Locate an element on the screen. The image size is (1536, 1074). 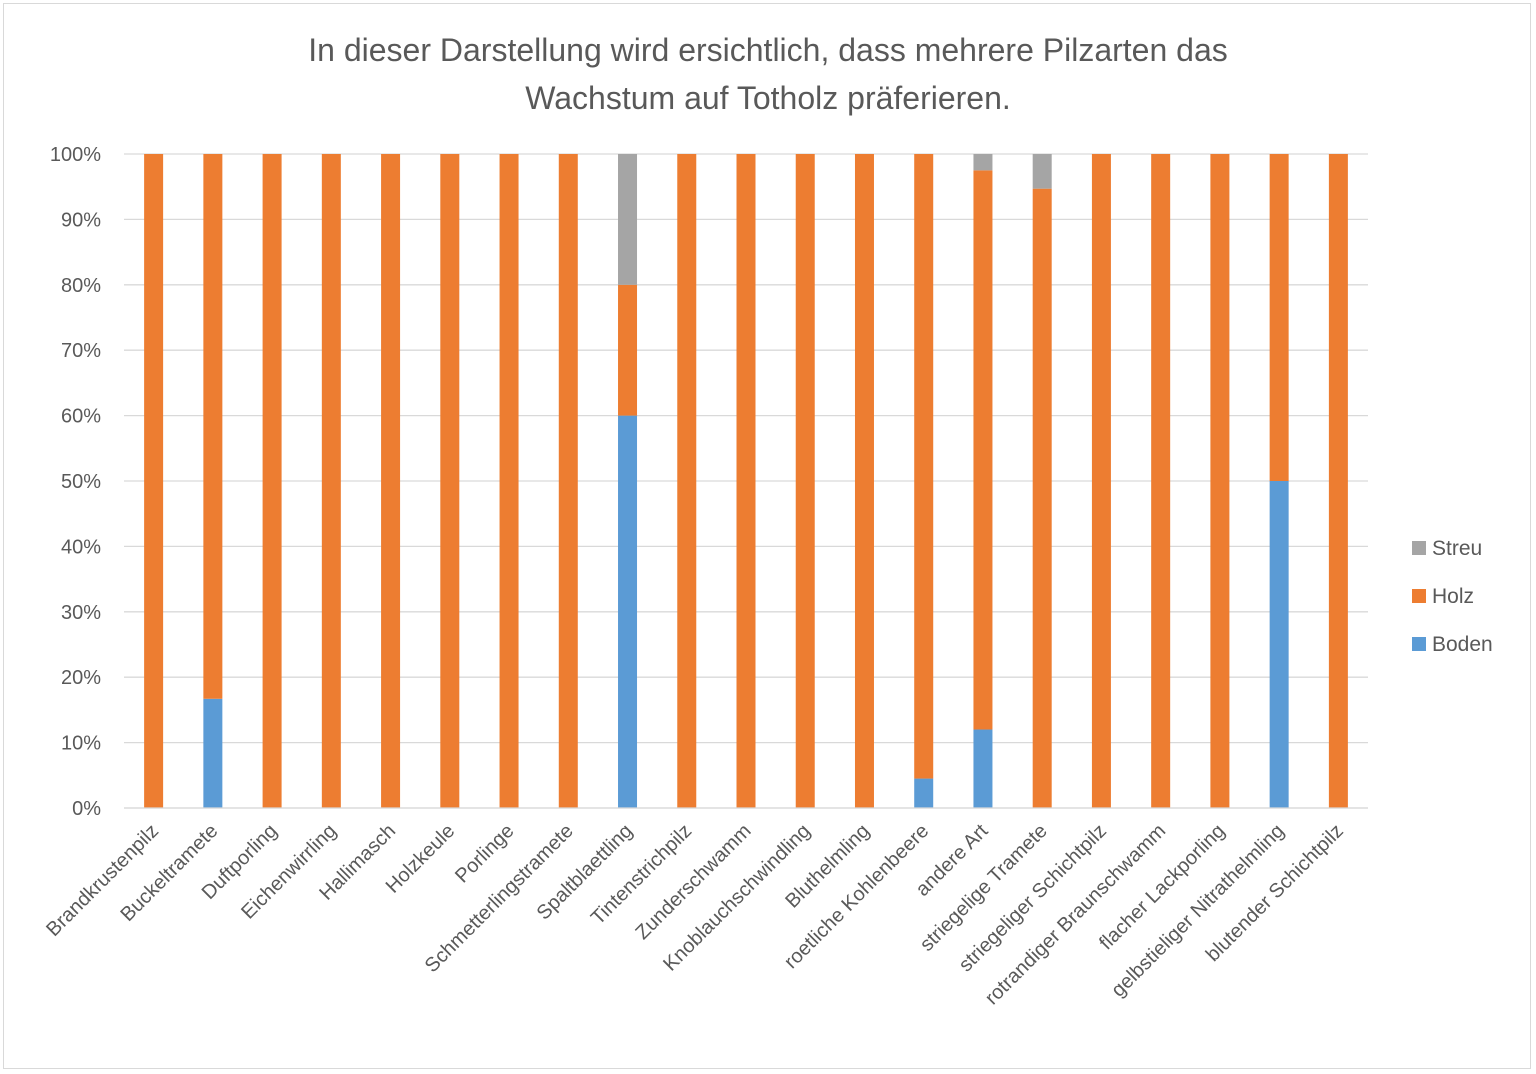
y-tick-label: 60% is located at coordinates (81, 417).